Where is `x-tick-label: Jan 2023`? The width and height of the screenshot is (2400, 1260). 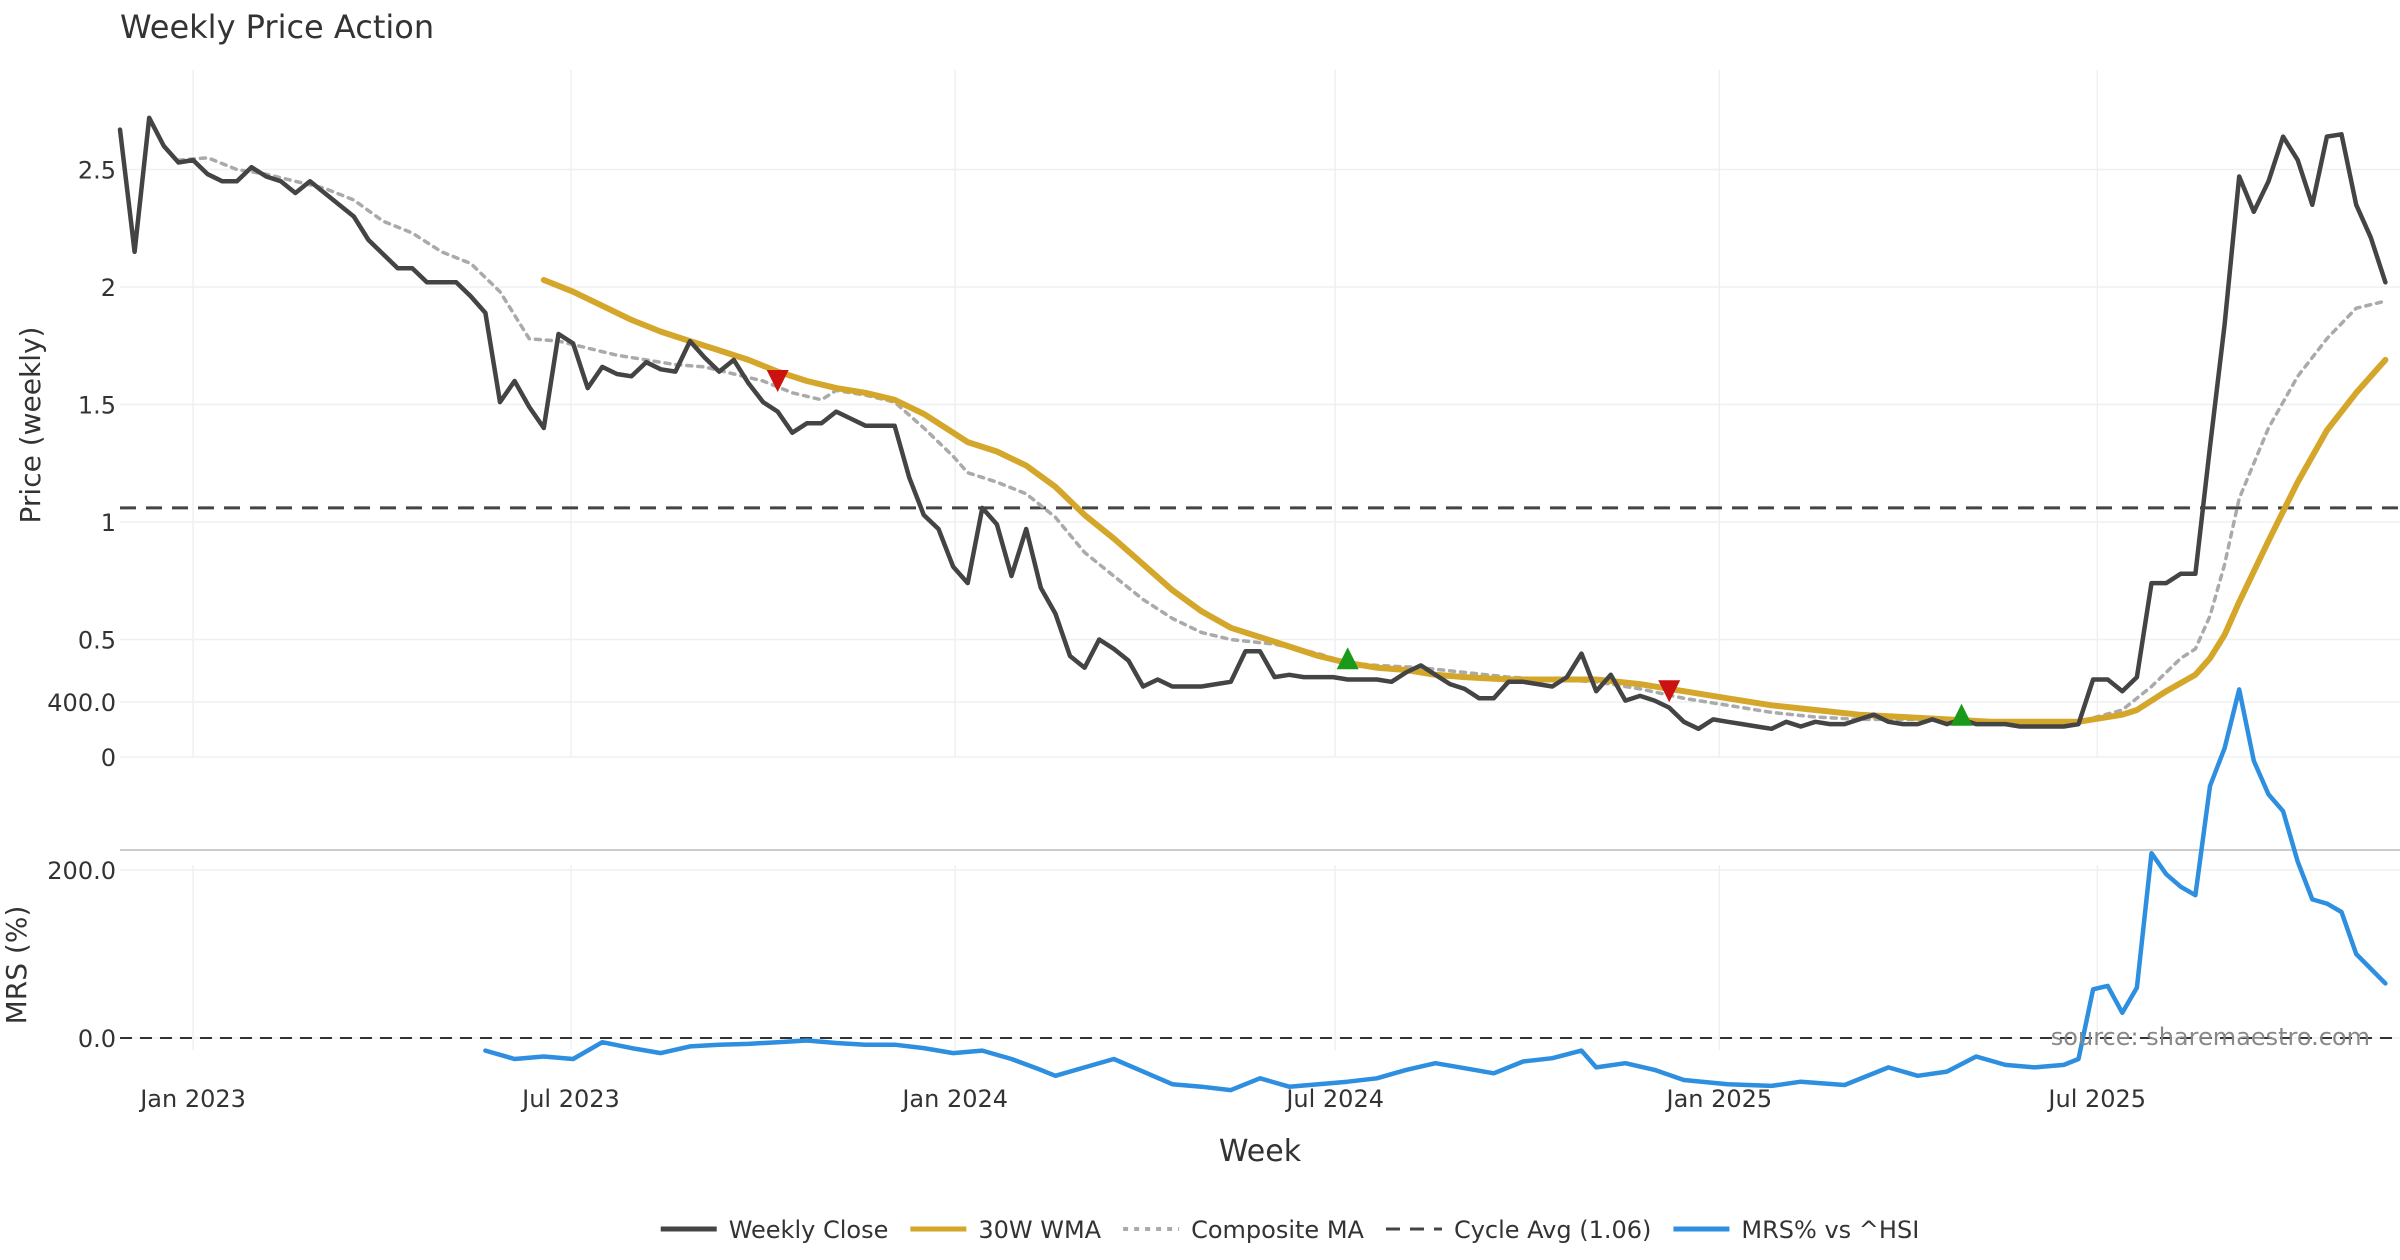 x-tick-label: Jan 2023 is located at coordinates (192, 1099).